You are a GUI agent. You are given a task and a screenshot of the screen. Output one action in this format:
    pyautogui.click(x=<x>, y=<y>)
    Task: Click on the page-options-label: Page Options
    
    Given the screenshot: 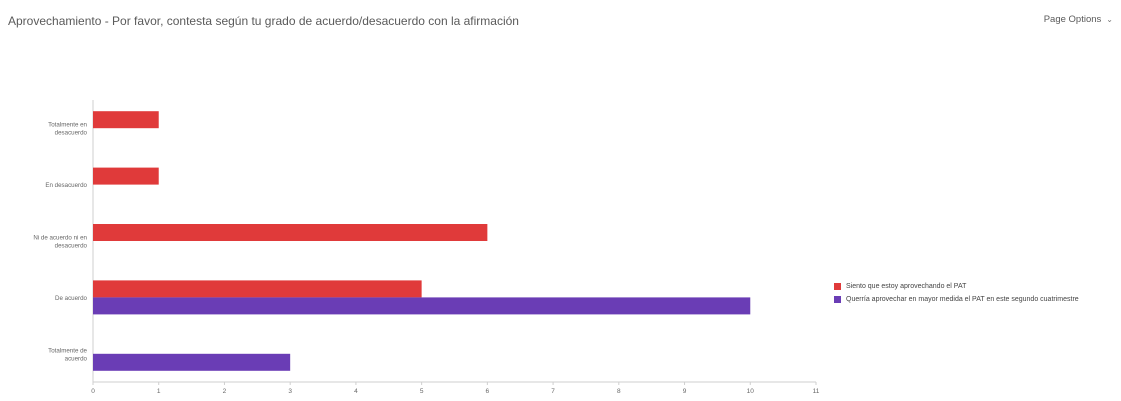 What is the action you would take?
    pyautogui.click(x=1072, y=19)
    